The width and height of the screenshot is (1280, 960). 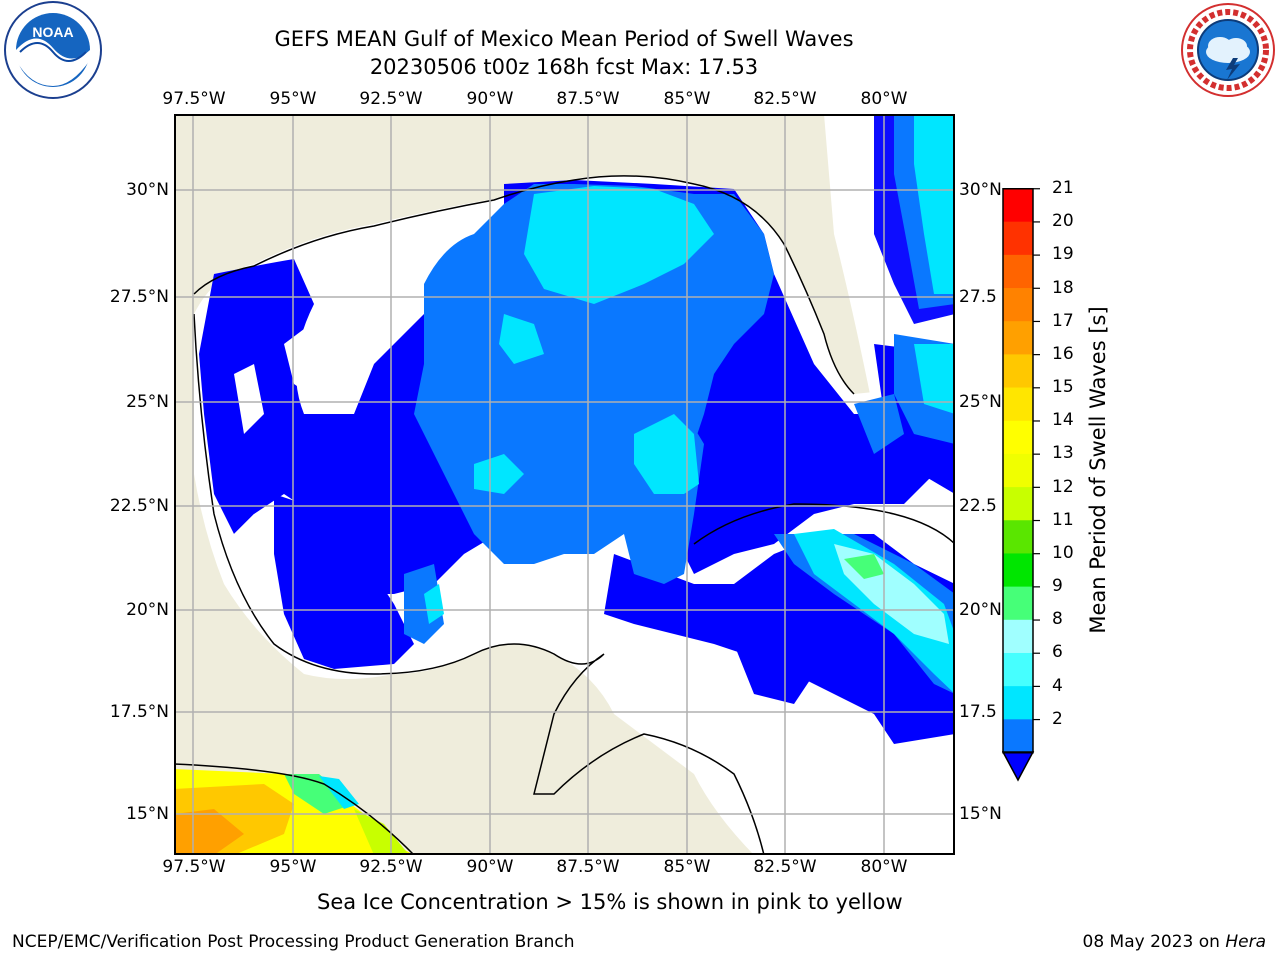 I want to click on colorbar-tick-label: 12, so click(x=1063, y=486).